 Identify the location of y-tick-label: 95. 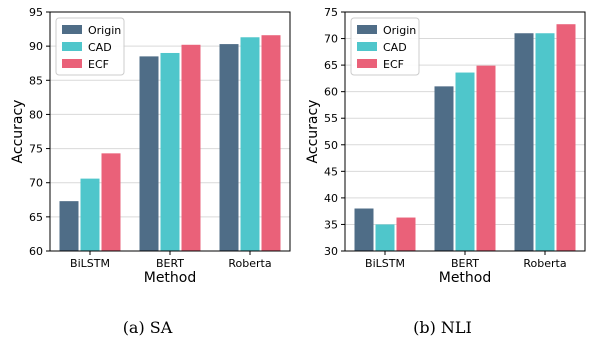
(36, 12).